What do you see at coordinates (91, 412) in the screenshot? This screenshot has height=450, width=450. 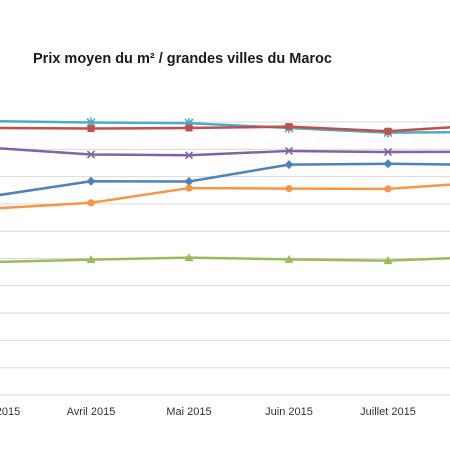 I see `x-tick-label: Avril 2015` at bounding box center [91, 412].